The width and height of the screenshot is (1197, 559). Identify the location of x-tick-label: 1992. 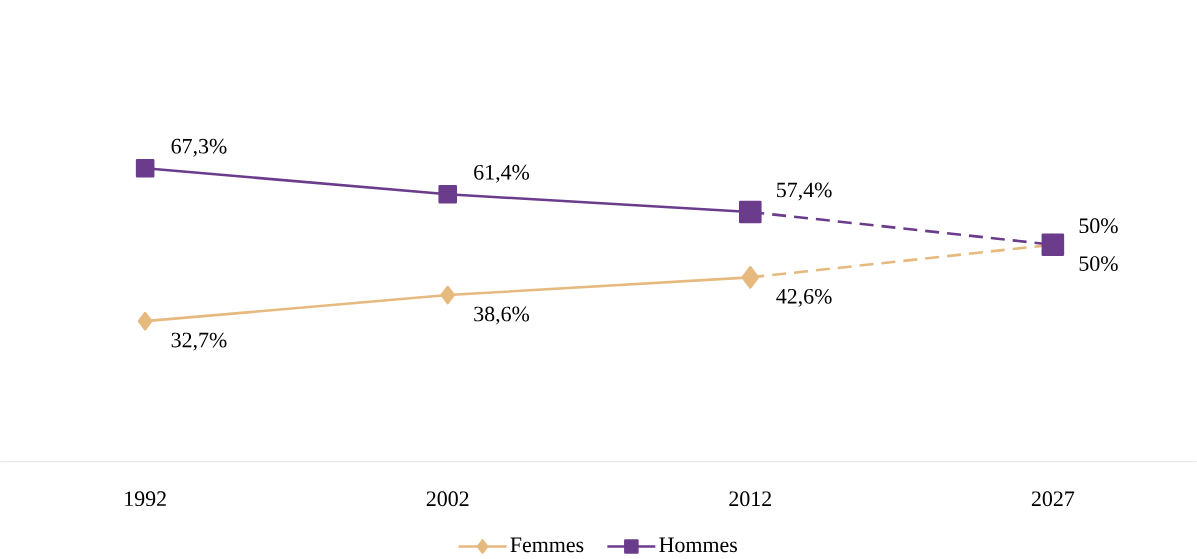
(145, 498).